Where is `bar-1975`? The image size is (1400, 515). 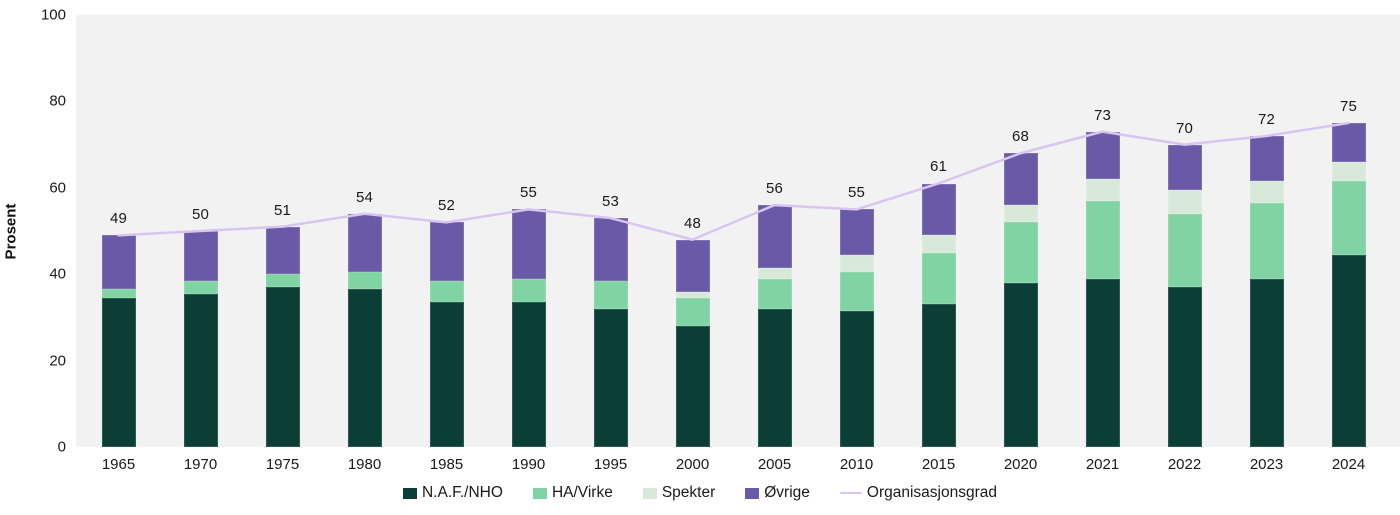 bar-1975 is located at coordinates (282, 336).